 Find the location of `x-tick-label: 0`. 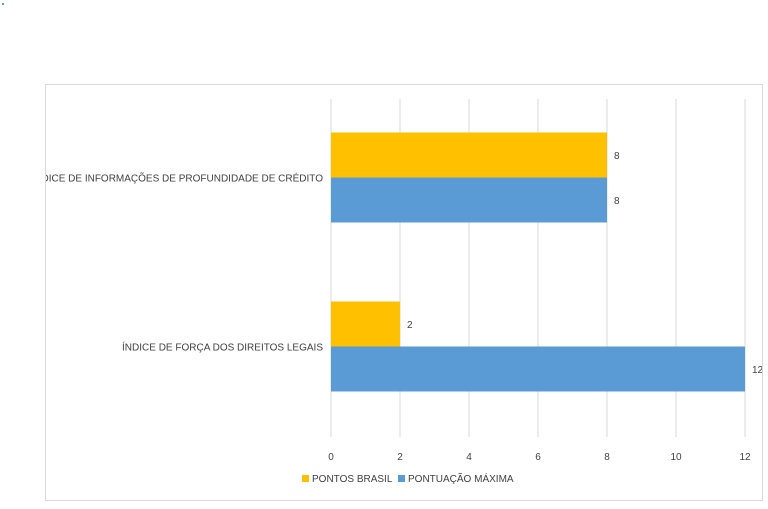

x-tick-label: 0 is located at coordinates (331, 457).